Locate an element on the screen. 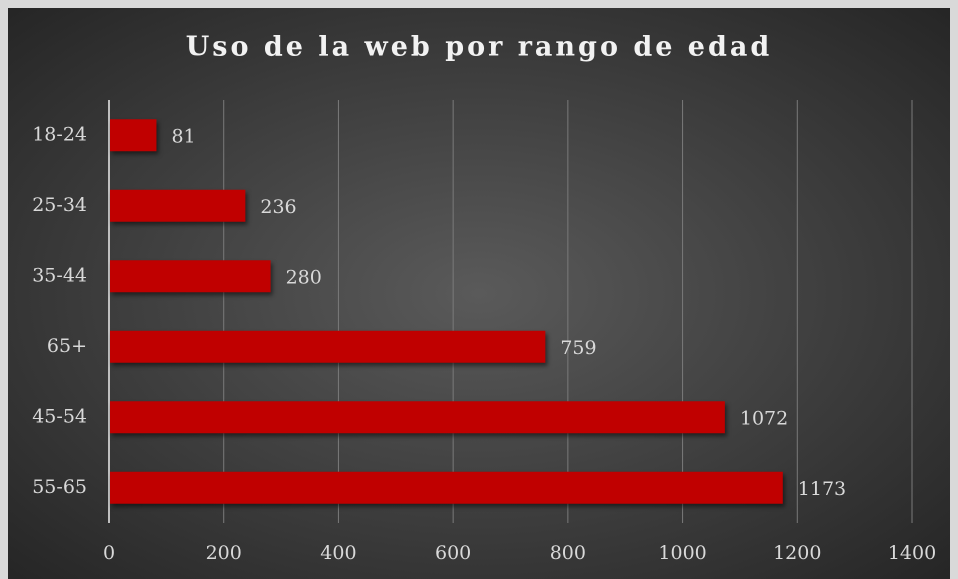  y-tick-label: 25-34 is located at coordinates (59, 205).